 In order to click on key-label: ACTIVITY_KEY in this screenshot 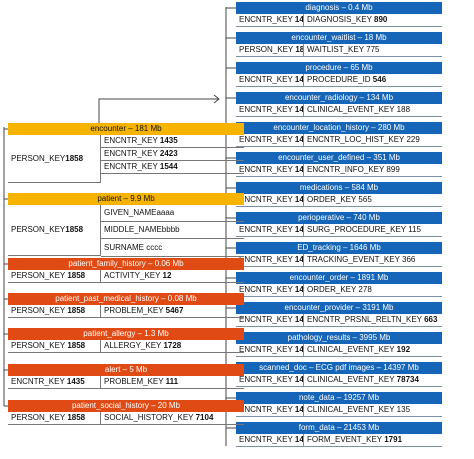, I will do `click(133, 275)`.